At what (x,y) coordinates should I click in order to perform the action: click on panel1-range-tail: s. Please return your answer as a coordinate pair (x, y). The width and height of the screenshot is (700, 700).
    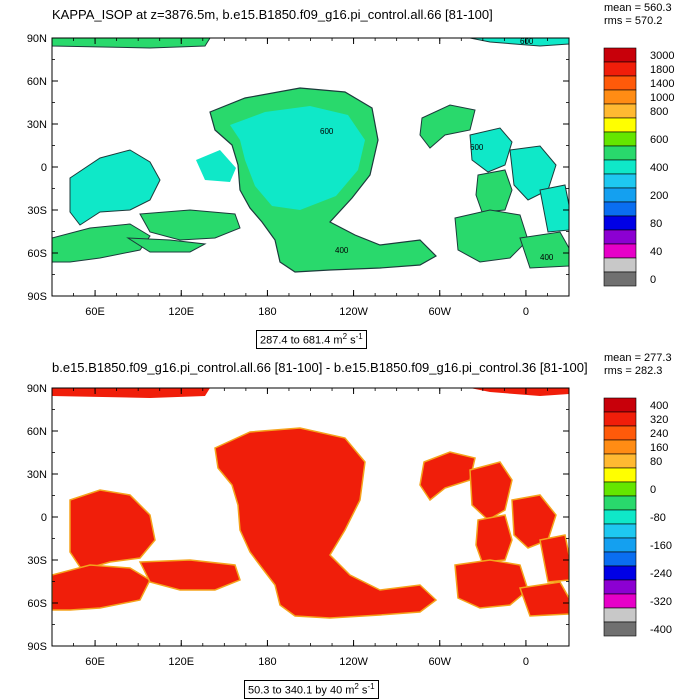
    Looking at the image, I should click on (351, 340).